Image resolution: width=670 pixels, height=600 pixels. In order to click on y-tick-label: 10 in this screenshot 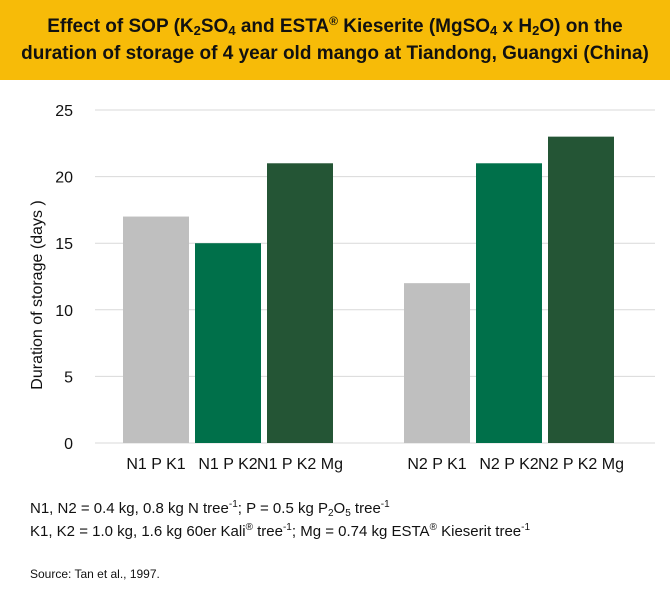, I will do `click(64, 311)`.